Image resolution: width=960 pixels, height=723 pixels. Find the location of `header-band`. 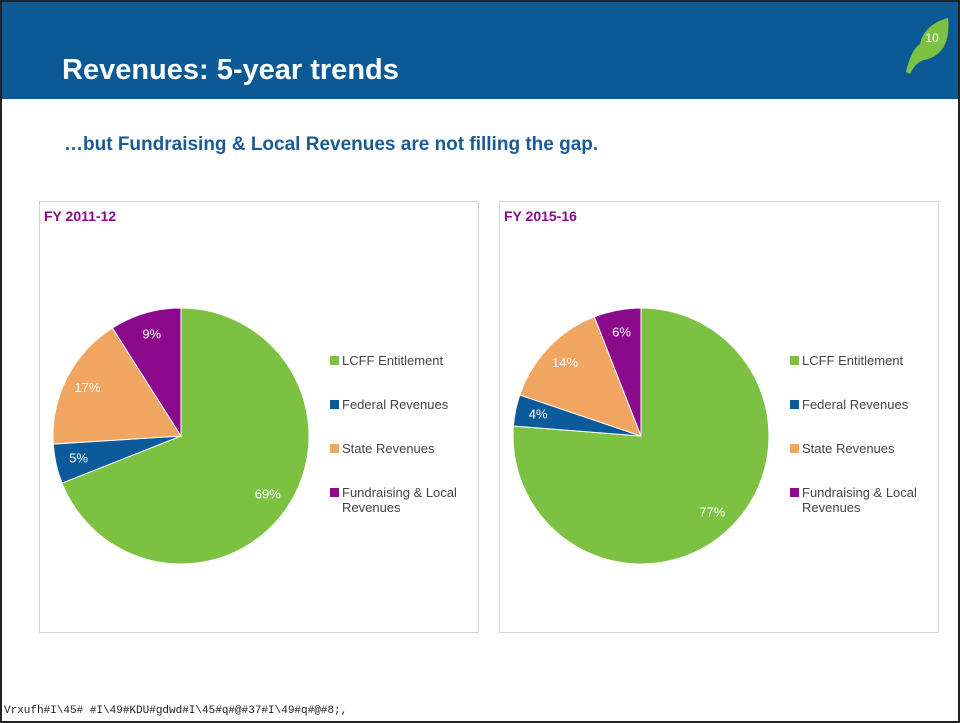

header-band is located at coordinates (480, 50).